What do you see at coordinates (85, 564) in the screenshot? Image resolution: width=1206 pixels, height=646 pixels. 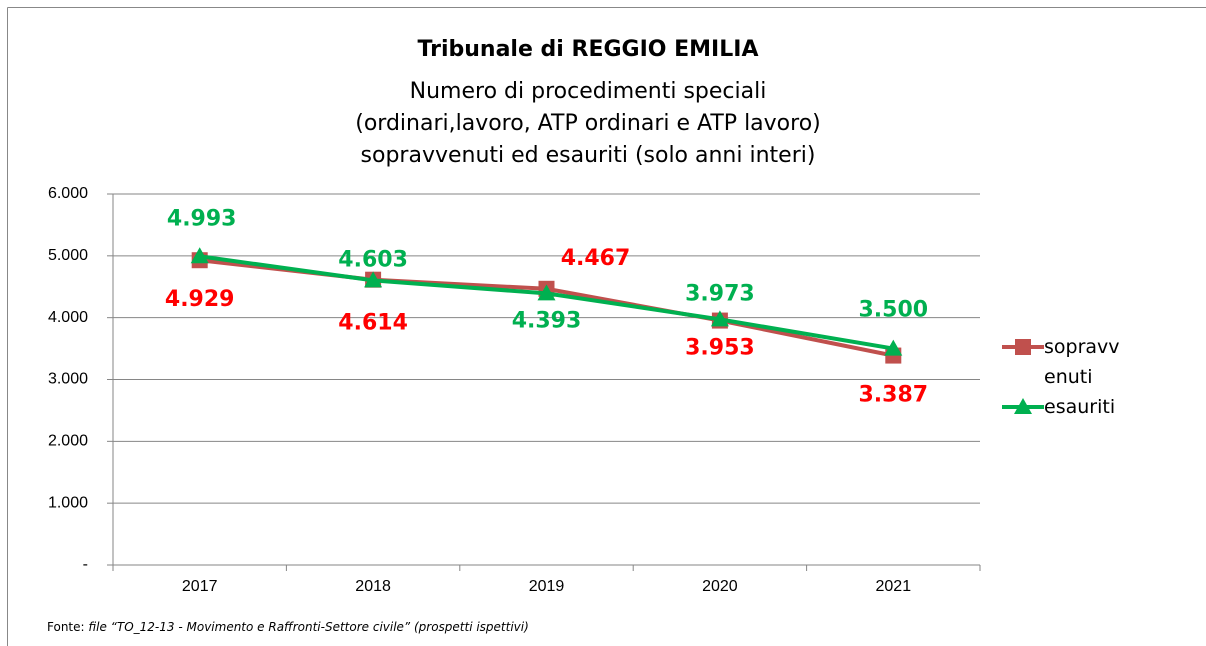 I see `y-tick-label: -` at bounding box center [85, 564].